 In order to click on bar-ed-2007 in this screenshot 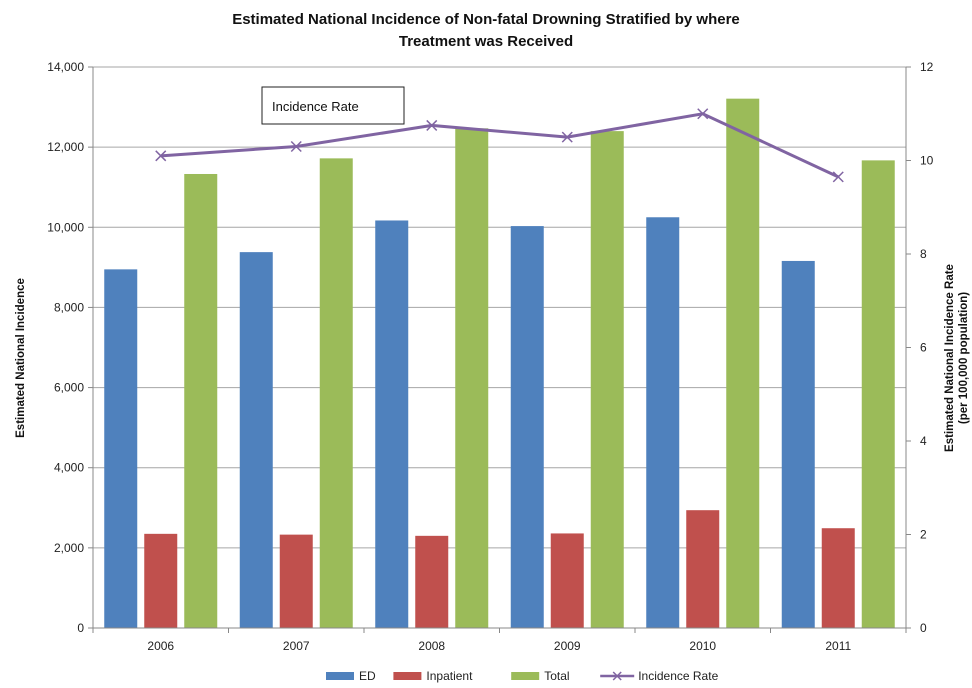, I will do `click(256, 440)`.